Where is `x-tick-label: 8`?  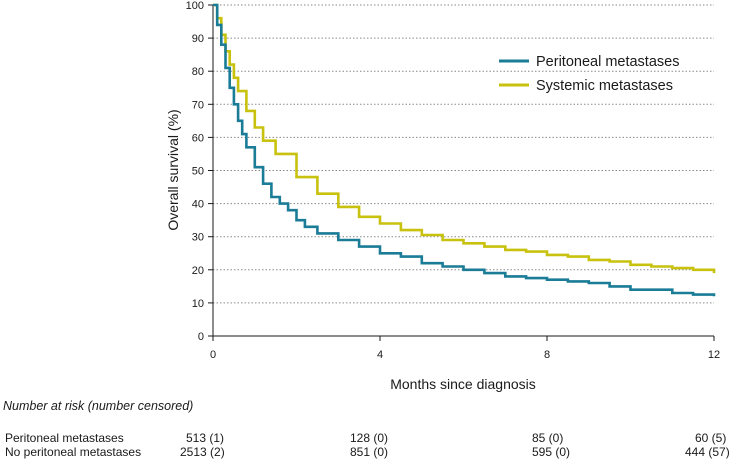 x-tick-label: 8 is located at coordinates (547, 355).